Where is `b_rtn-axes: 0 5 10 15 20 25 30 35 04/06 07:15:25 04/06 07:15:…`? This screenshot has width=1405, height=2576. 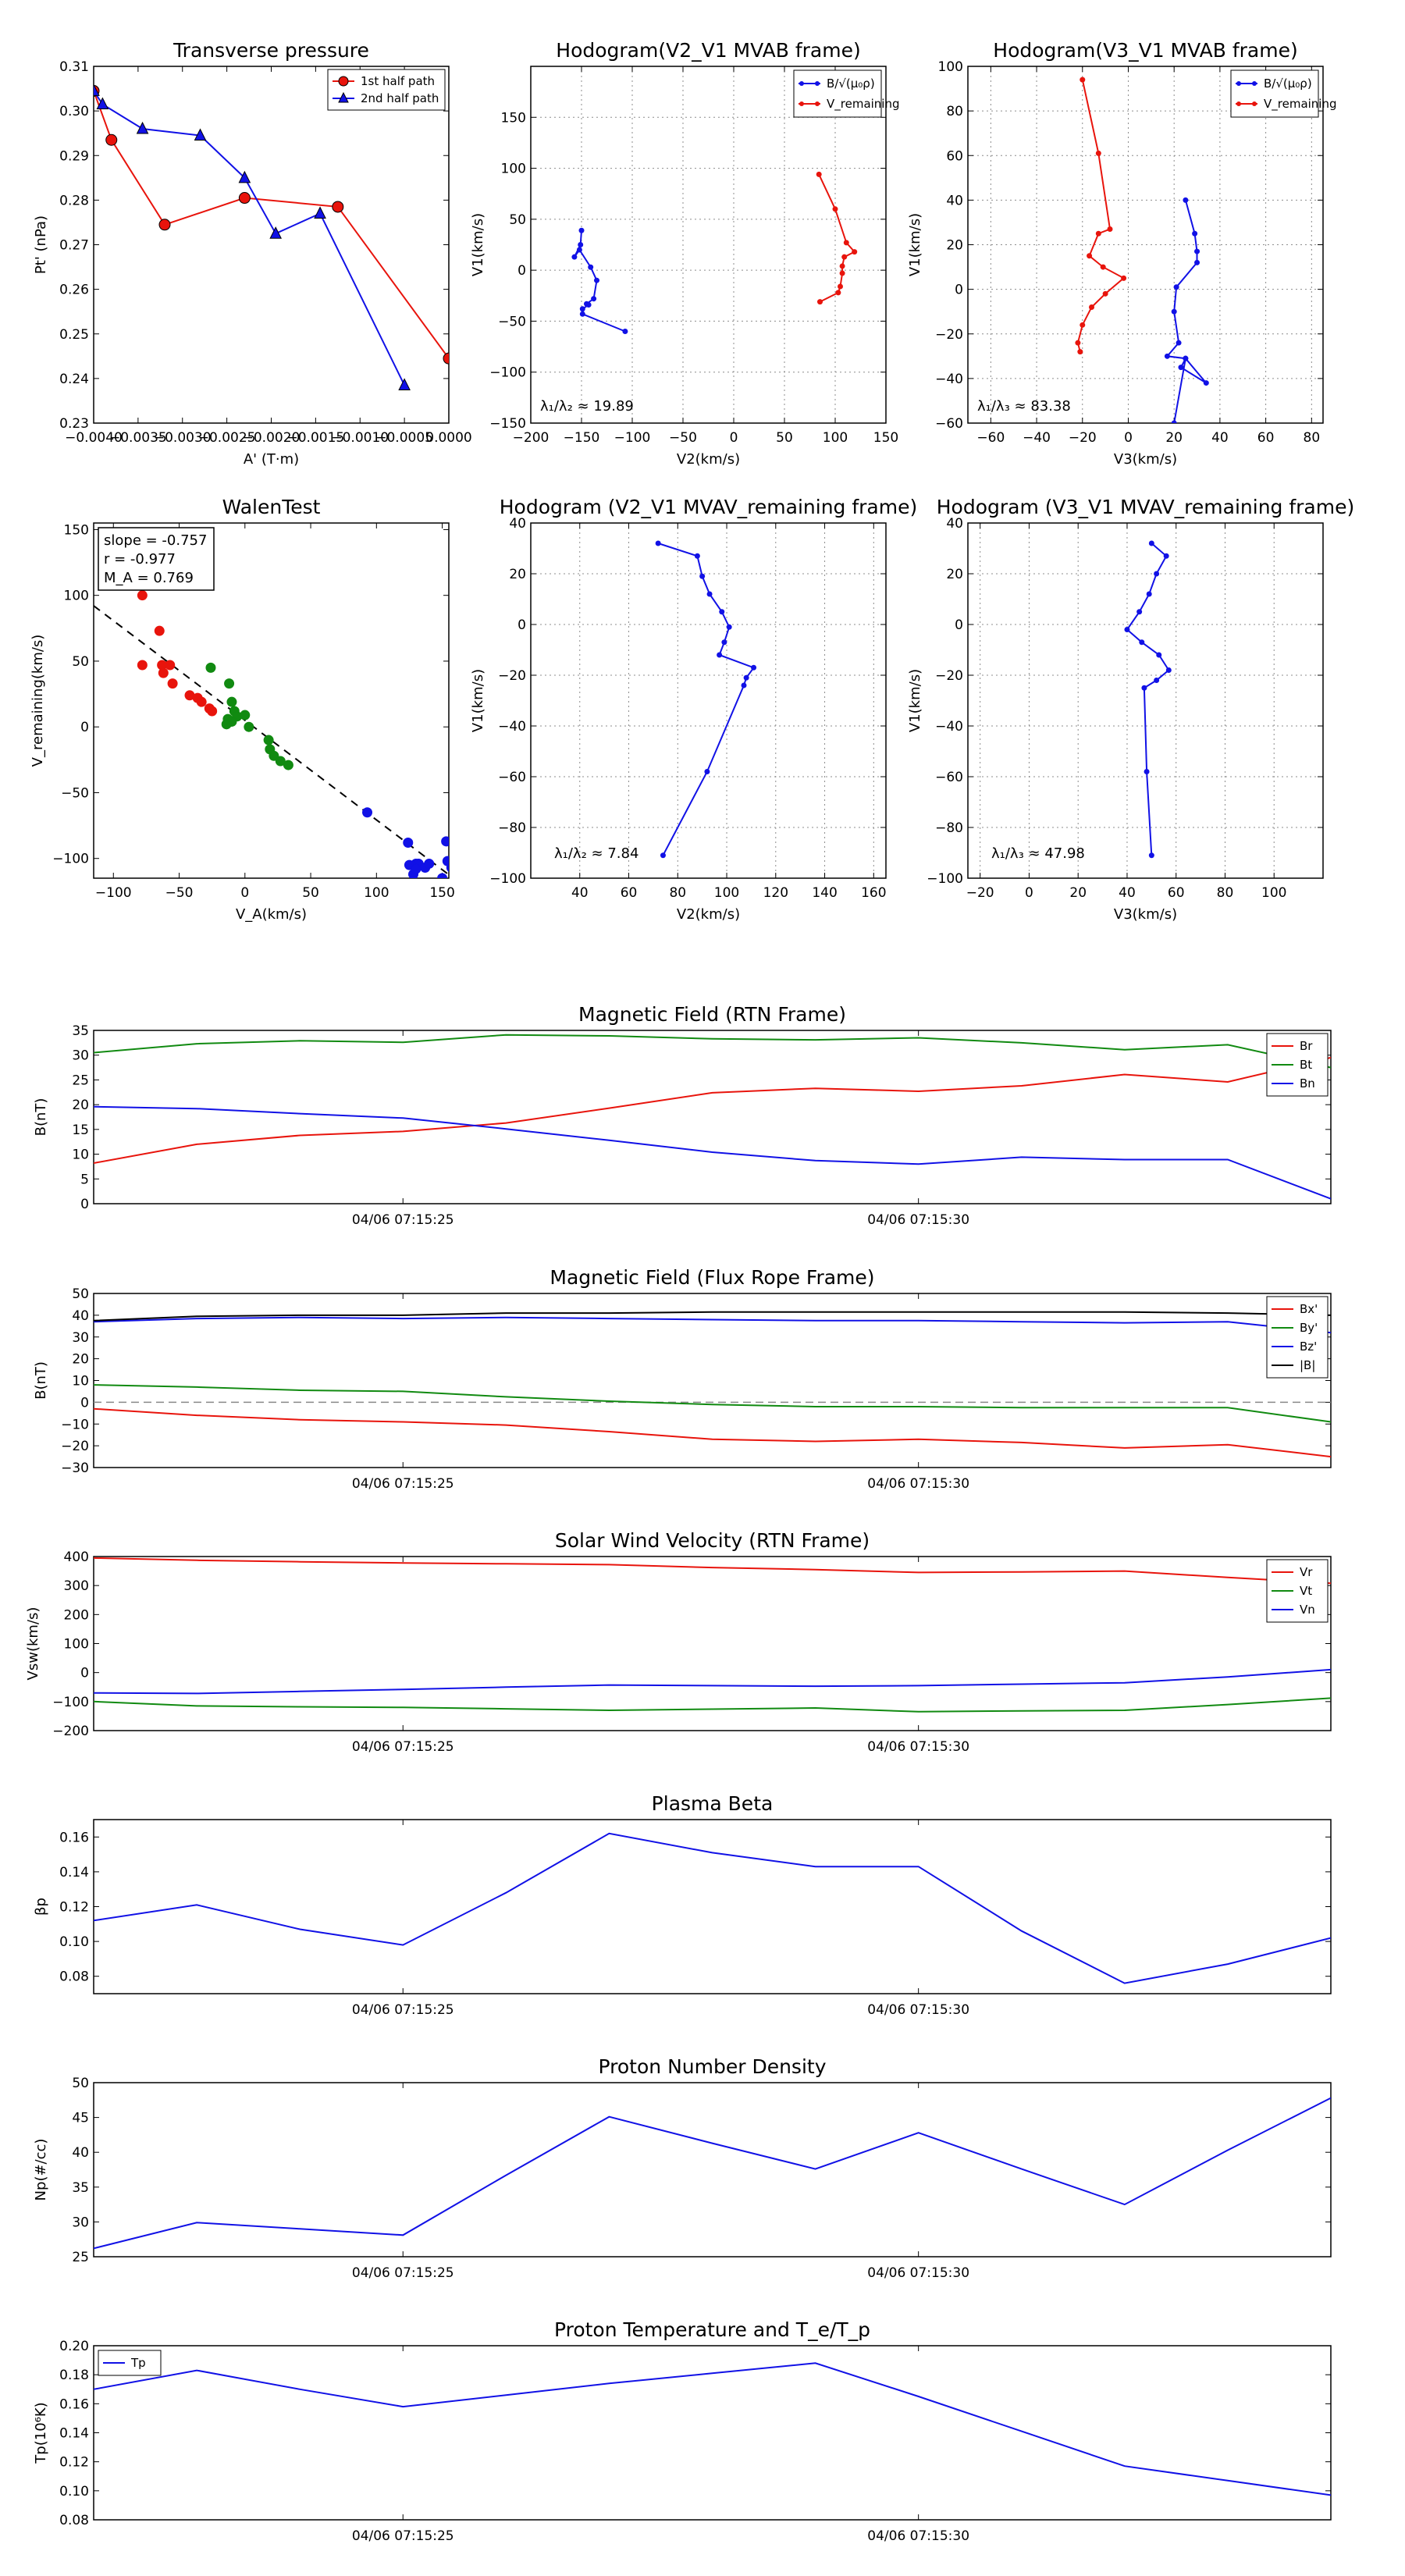
b_rtn-axes: 0 5 10 15 20 25 30 35 04/06 07:15:25 04/06 07:15:… is located at coordinates (682, 1115).